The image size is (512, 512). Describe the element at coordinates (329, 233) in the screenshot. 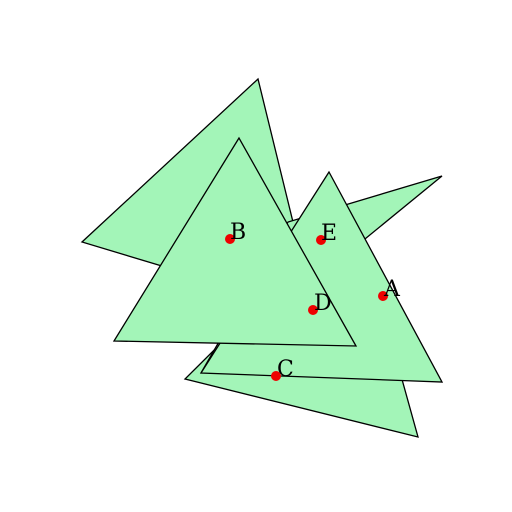

I see `label-e: E` at that location.